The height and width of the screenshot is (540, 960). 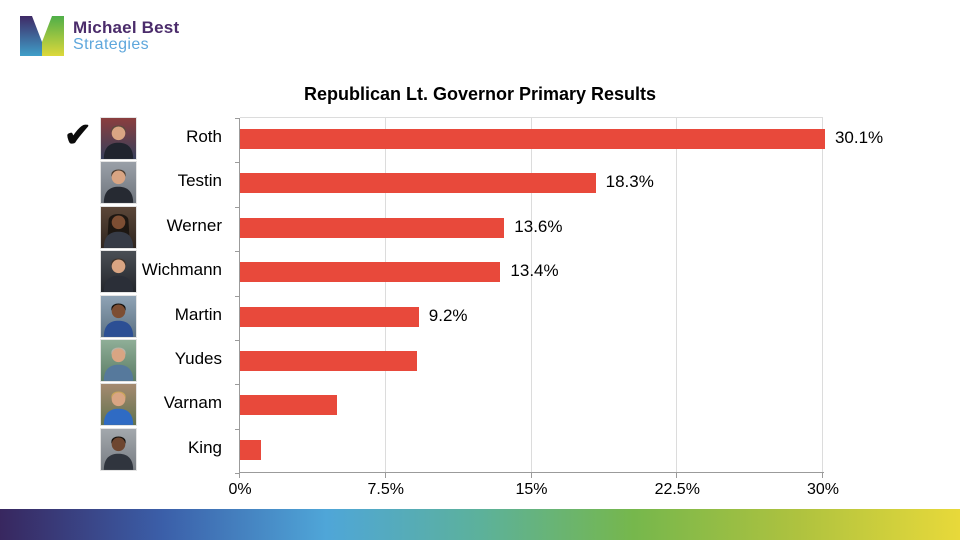 What do you see at coordinates (538, 226) in the screenshot?
I see `bar-value-label: 13.6%` at bounding box center [538, 226].